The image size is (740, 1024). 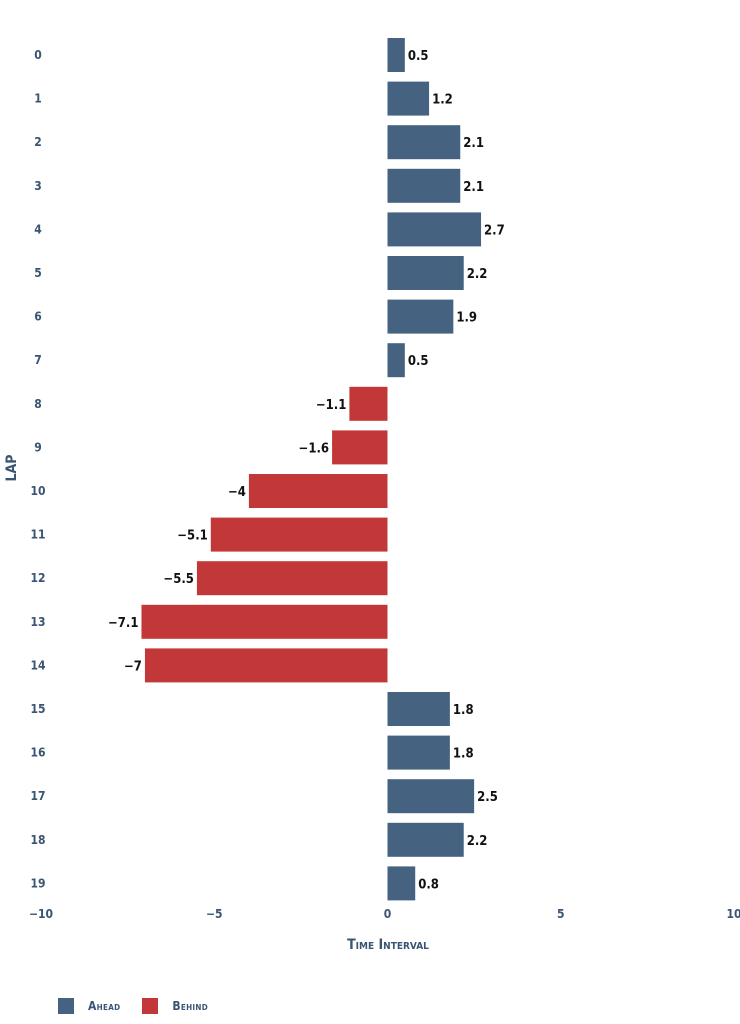 What do you see at coordinates (473, 187) in the screenshot?
I see `bar-value-label-lap-3: 2.1` at bounding box center [473, 187].